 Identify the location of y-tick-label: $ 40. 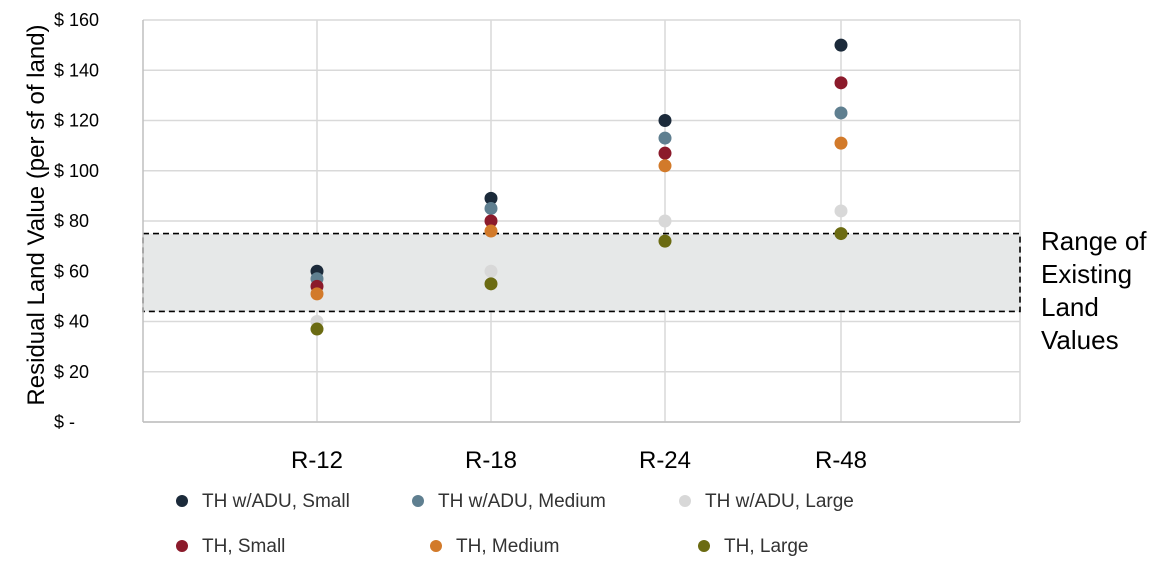
(71, 322).